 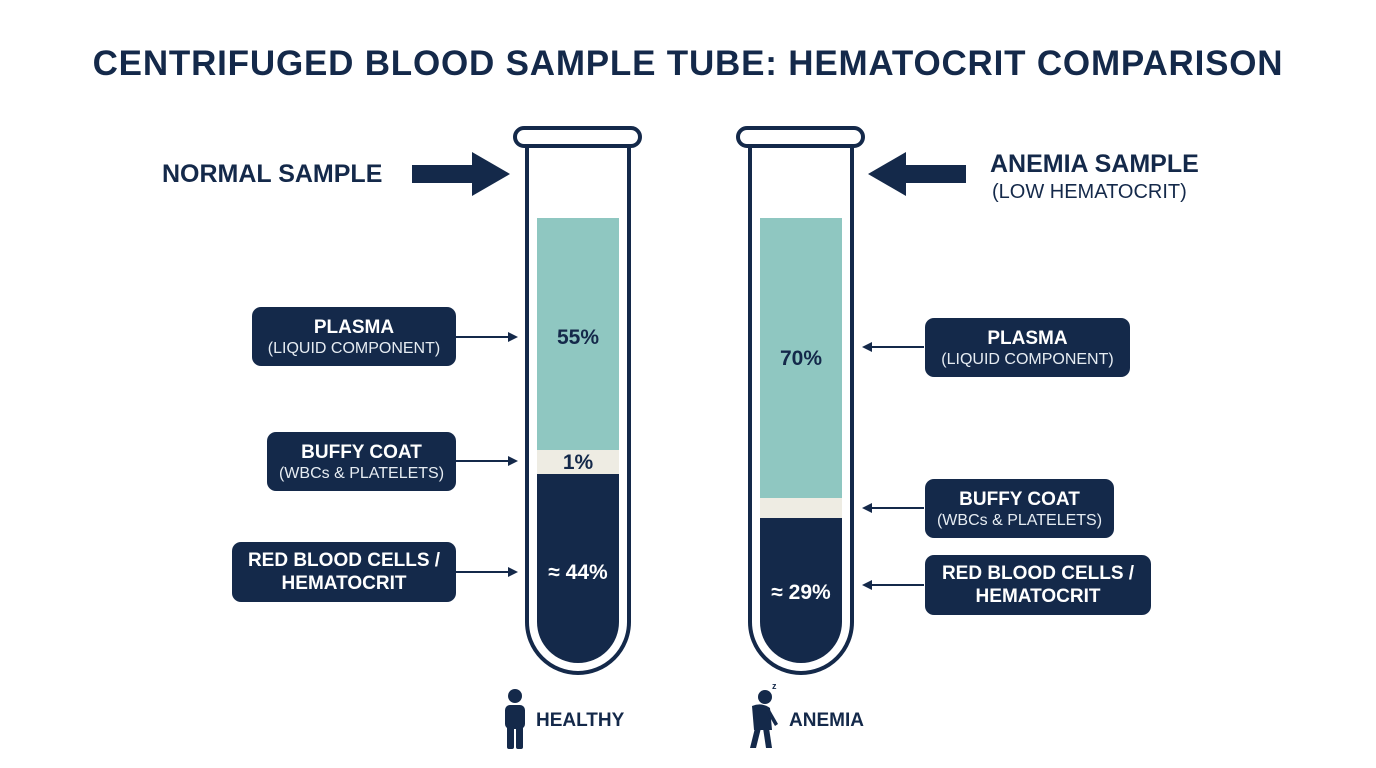 I want to click on normal-plasma-percent: 55%, so click(x=578, y=337).